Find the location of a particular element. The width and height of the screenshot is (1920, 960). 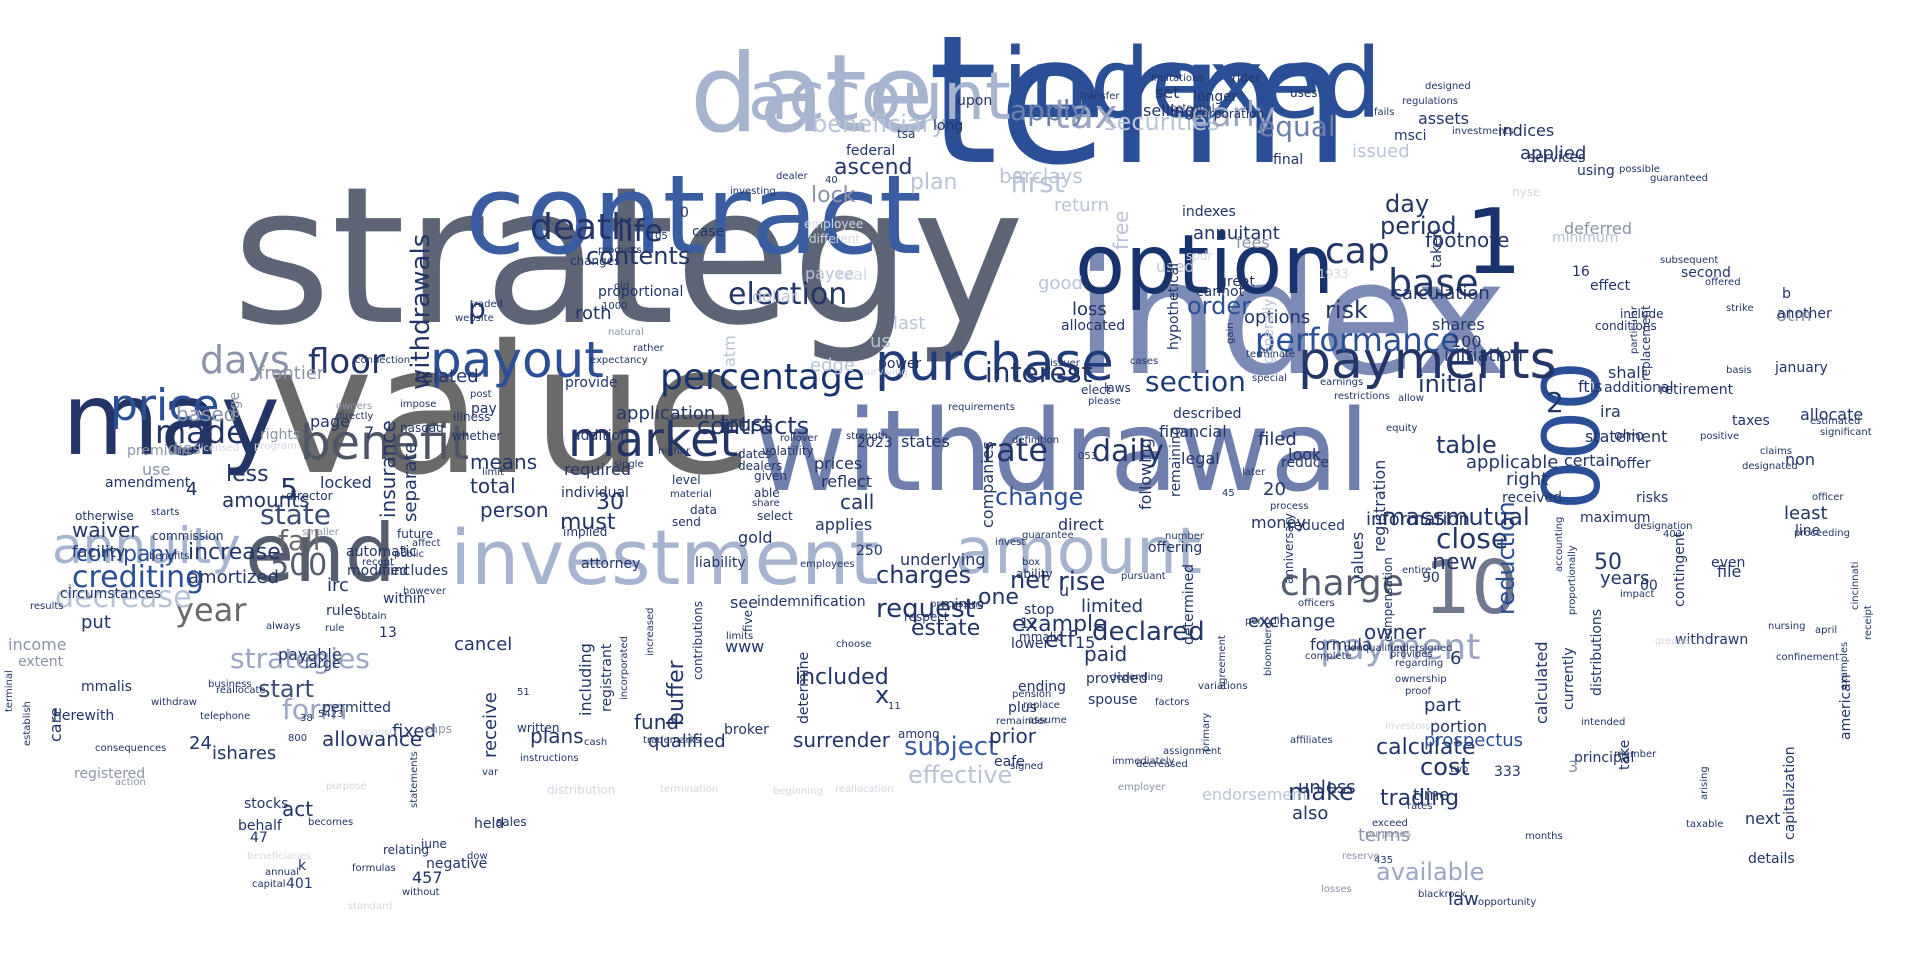

word-effective: effective is located at coordinates (960, 775).